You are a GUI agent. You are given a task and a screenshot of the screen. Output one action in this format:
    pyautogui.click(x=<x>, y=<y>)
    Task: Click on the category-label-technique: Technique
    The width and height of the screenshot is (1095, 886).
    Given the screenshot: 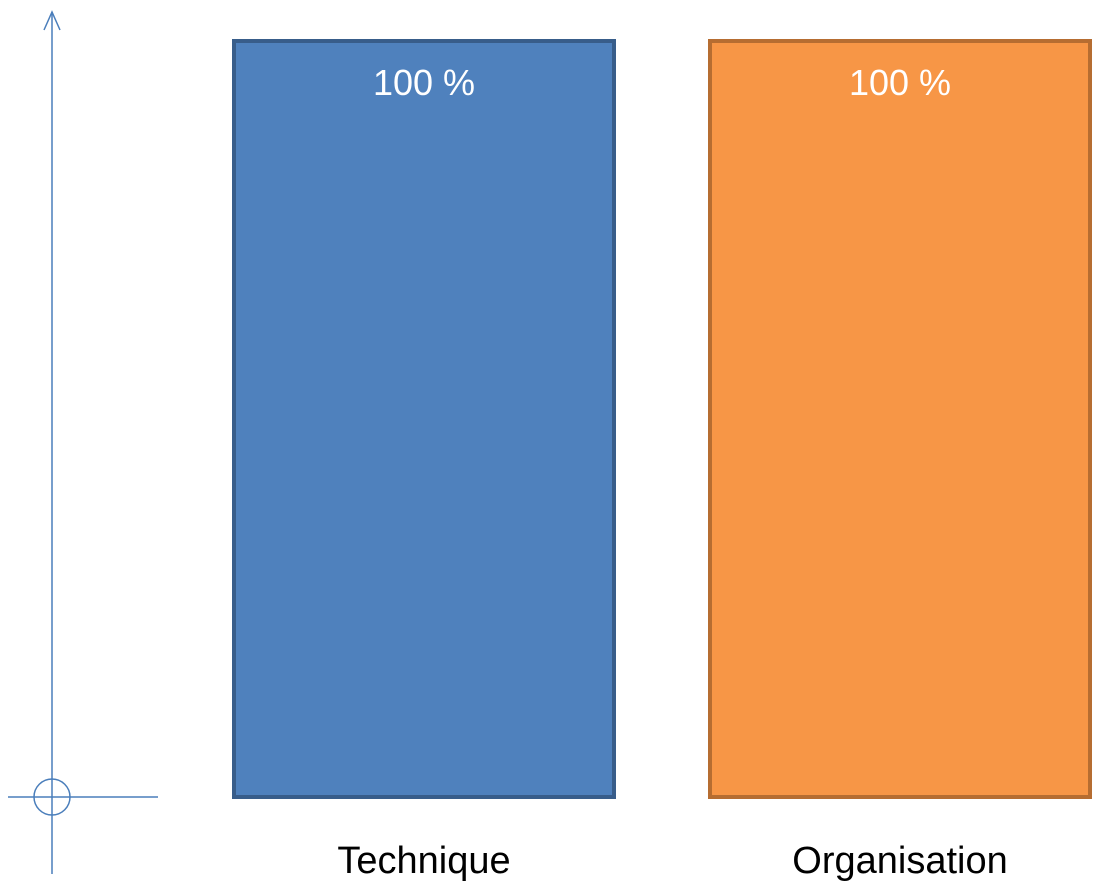 What is the action you would take?
    pyautogui.click(x=423, y=861)
    